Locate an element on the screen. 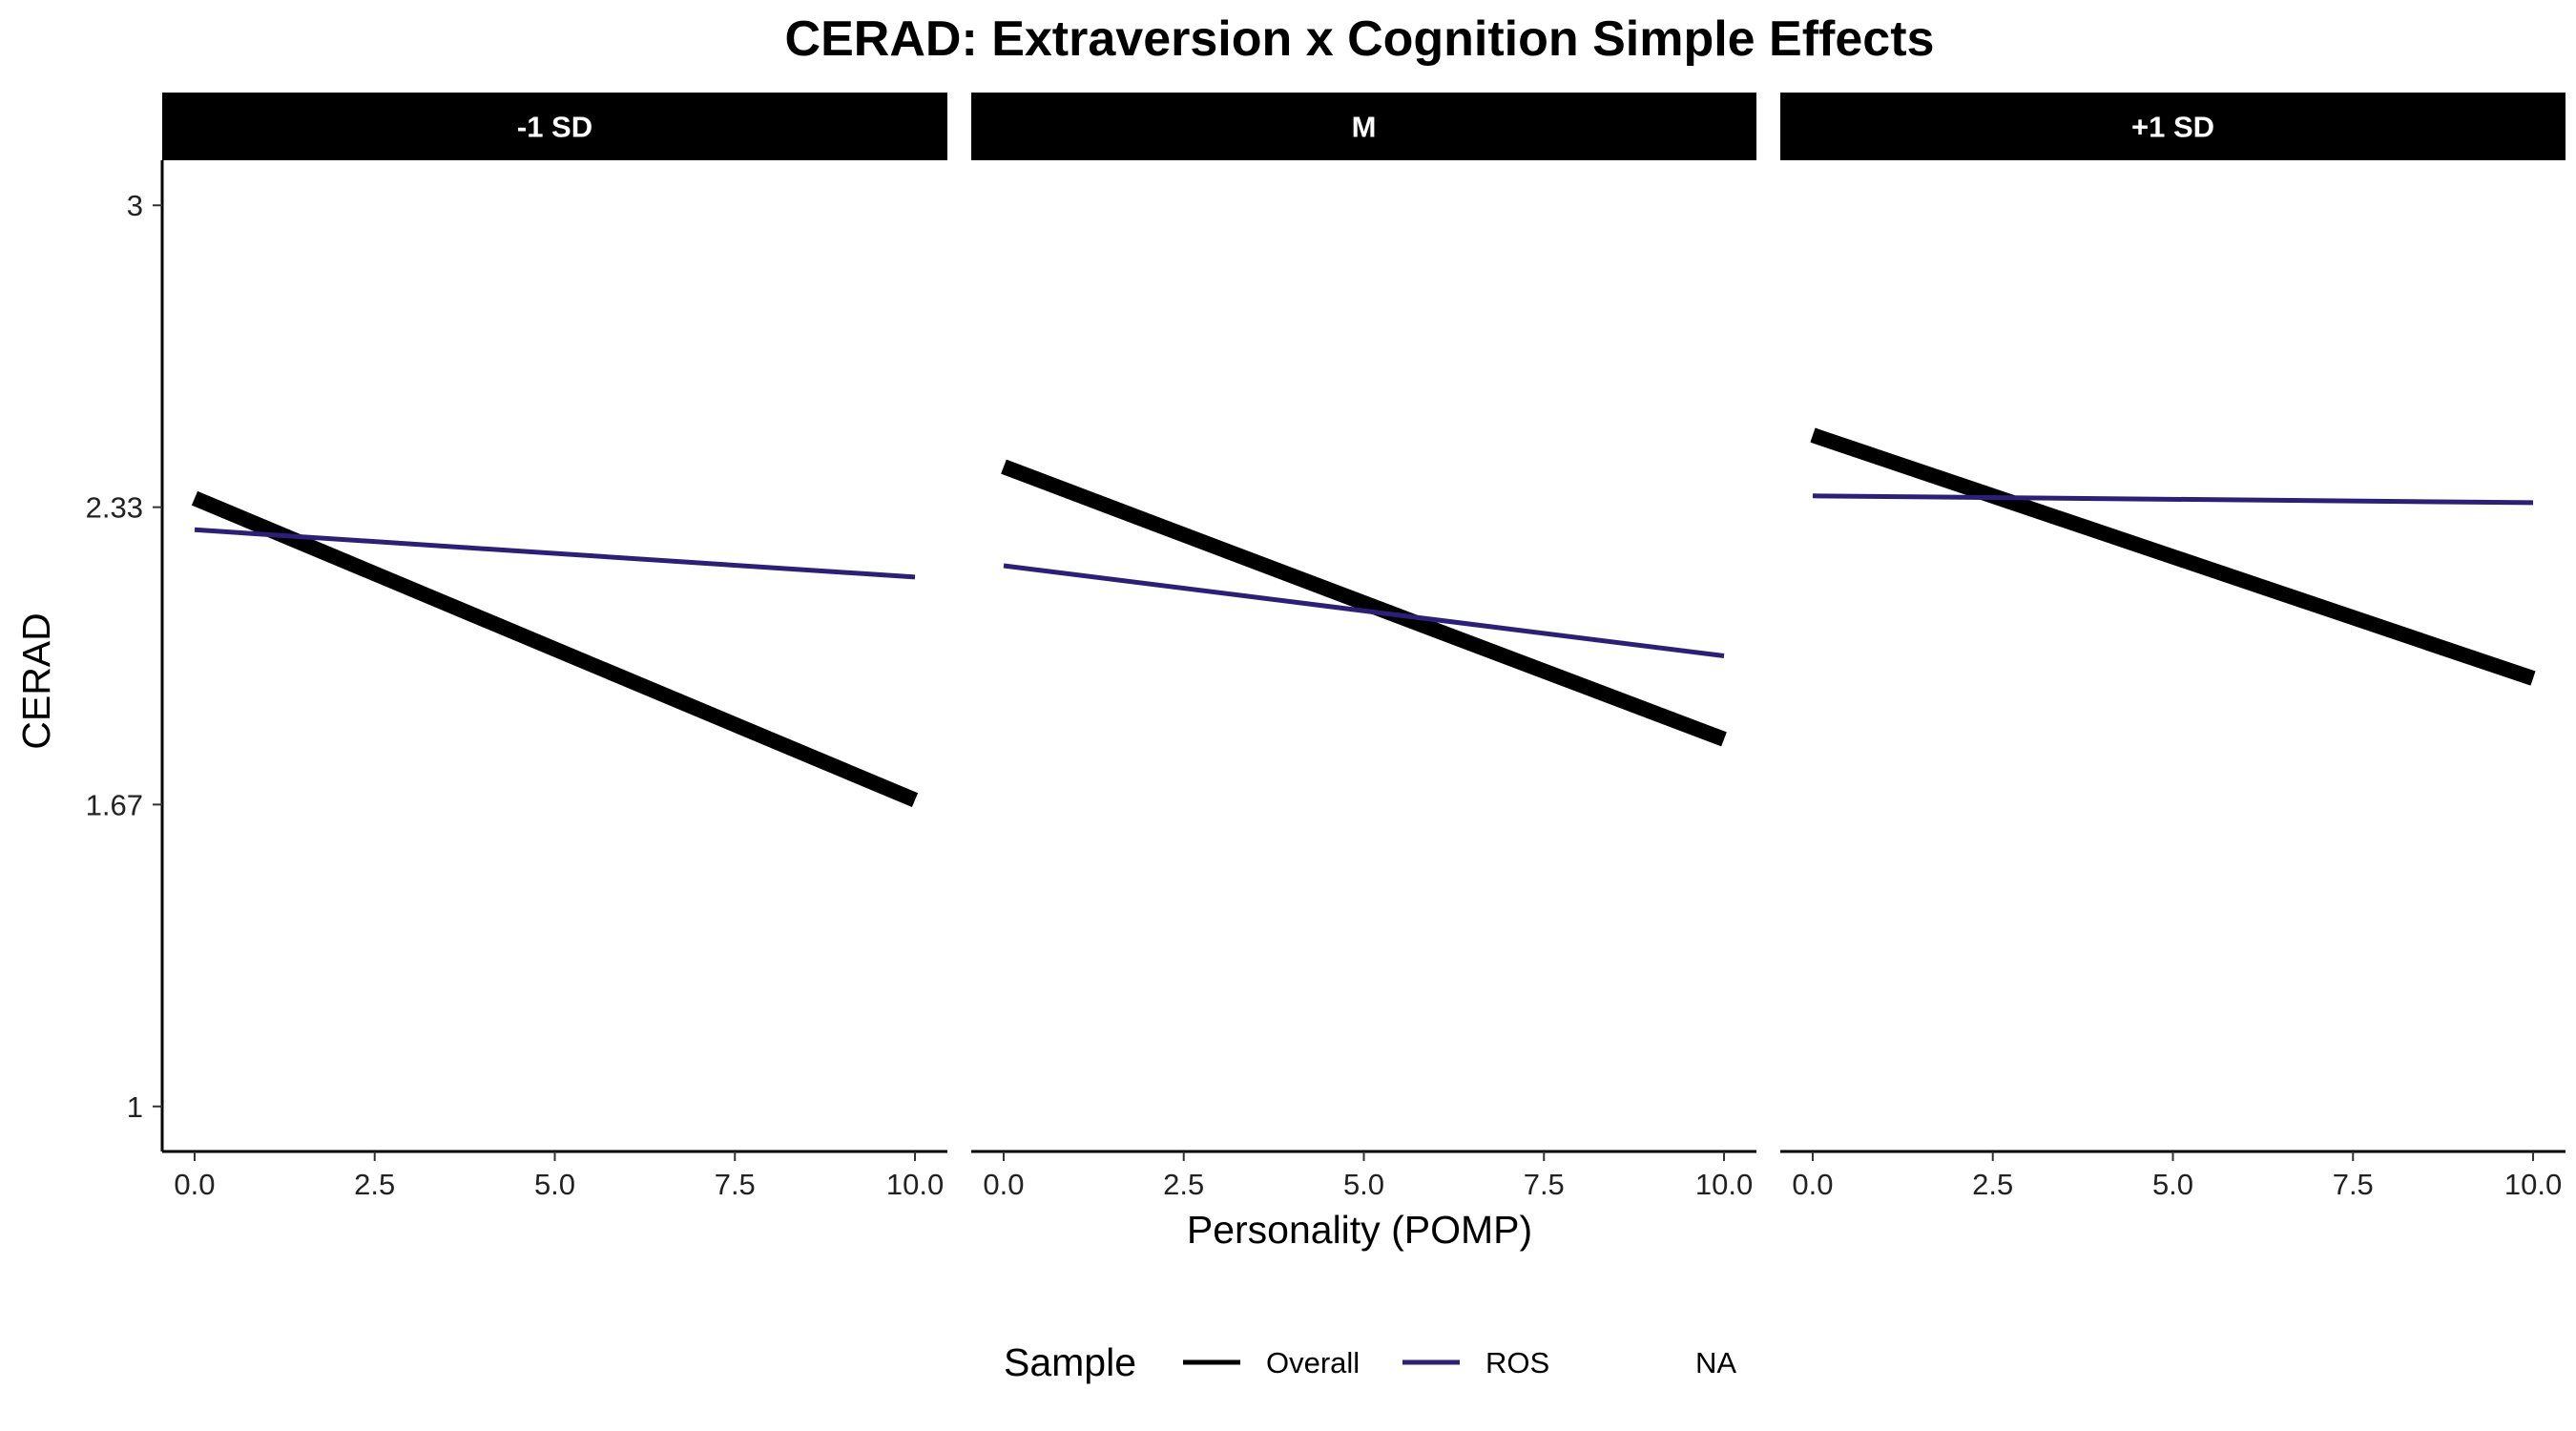 The width and height of the screenshot is (2576, 1431). panel-strip-label: M is located at coordinates (1364, 127).